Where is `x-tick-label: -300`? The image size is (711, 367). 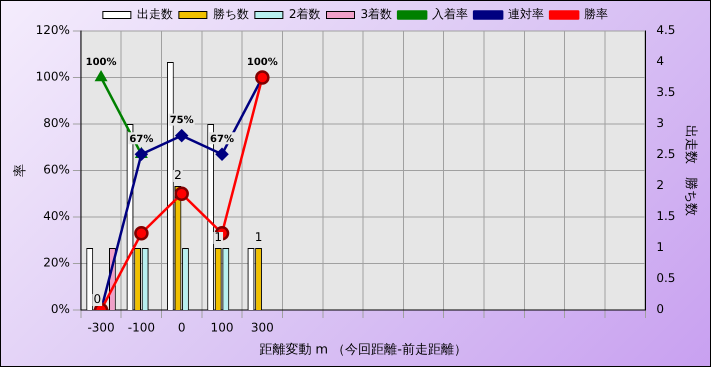
x-tick-label: -300 is located at coordinates (101, 327).